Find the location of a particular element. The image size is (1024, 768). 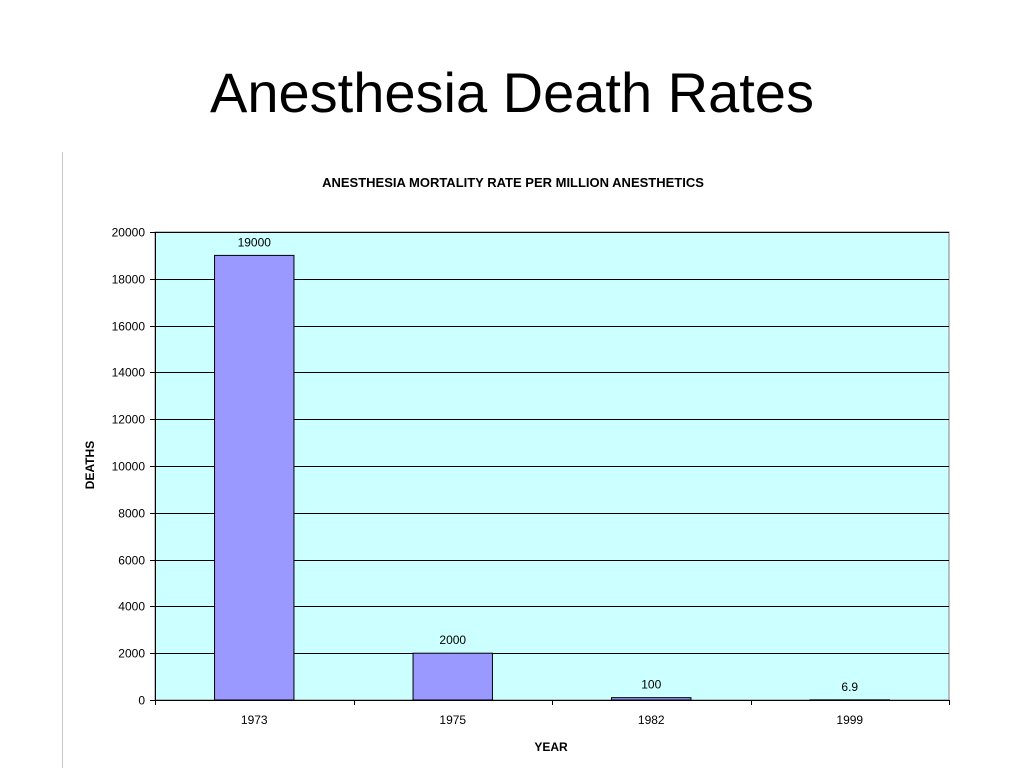

x-tick-label: 1973 is located at coordinates (254, 720).